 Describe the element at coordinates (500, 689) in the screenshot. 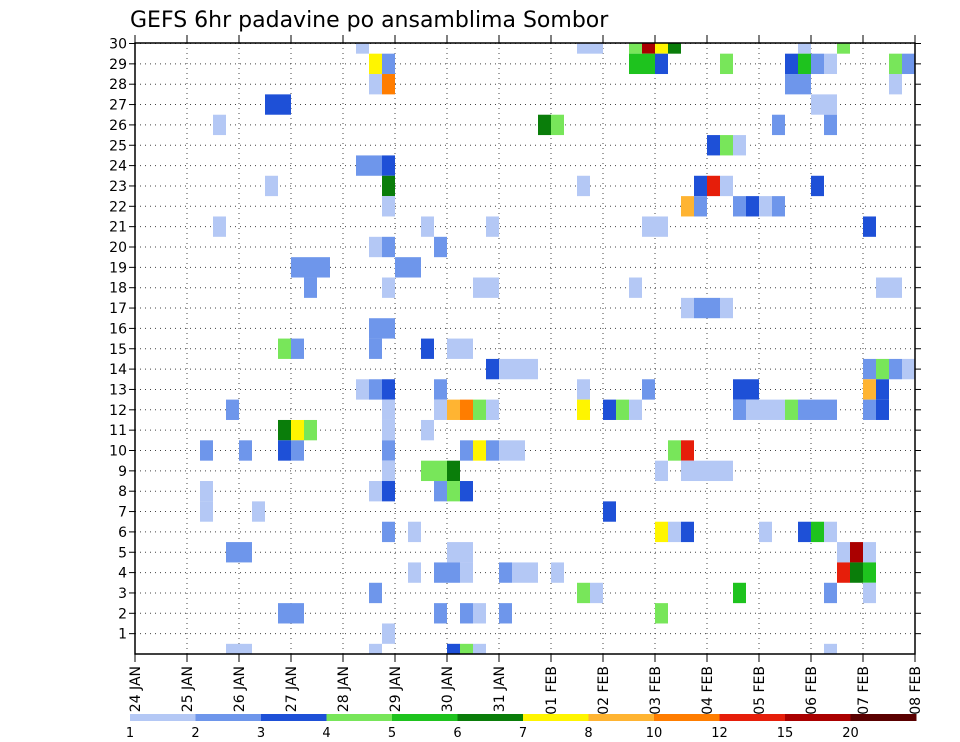

I see `x-tick-label: 31 JAN` at that location.